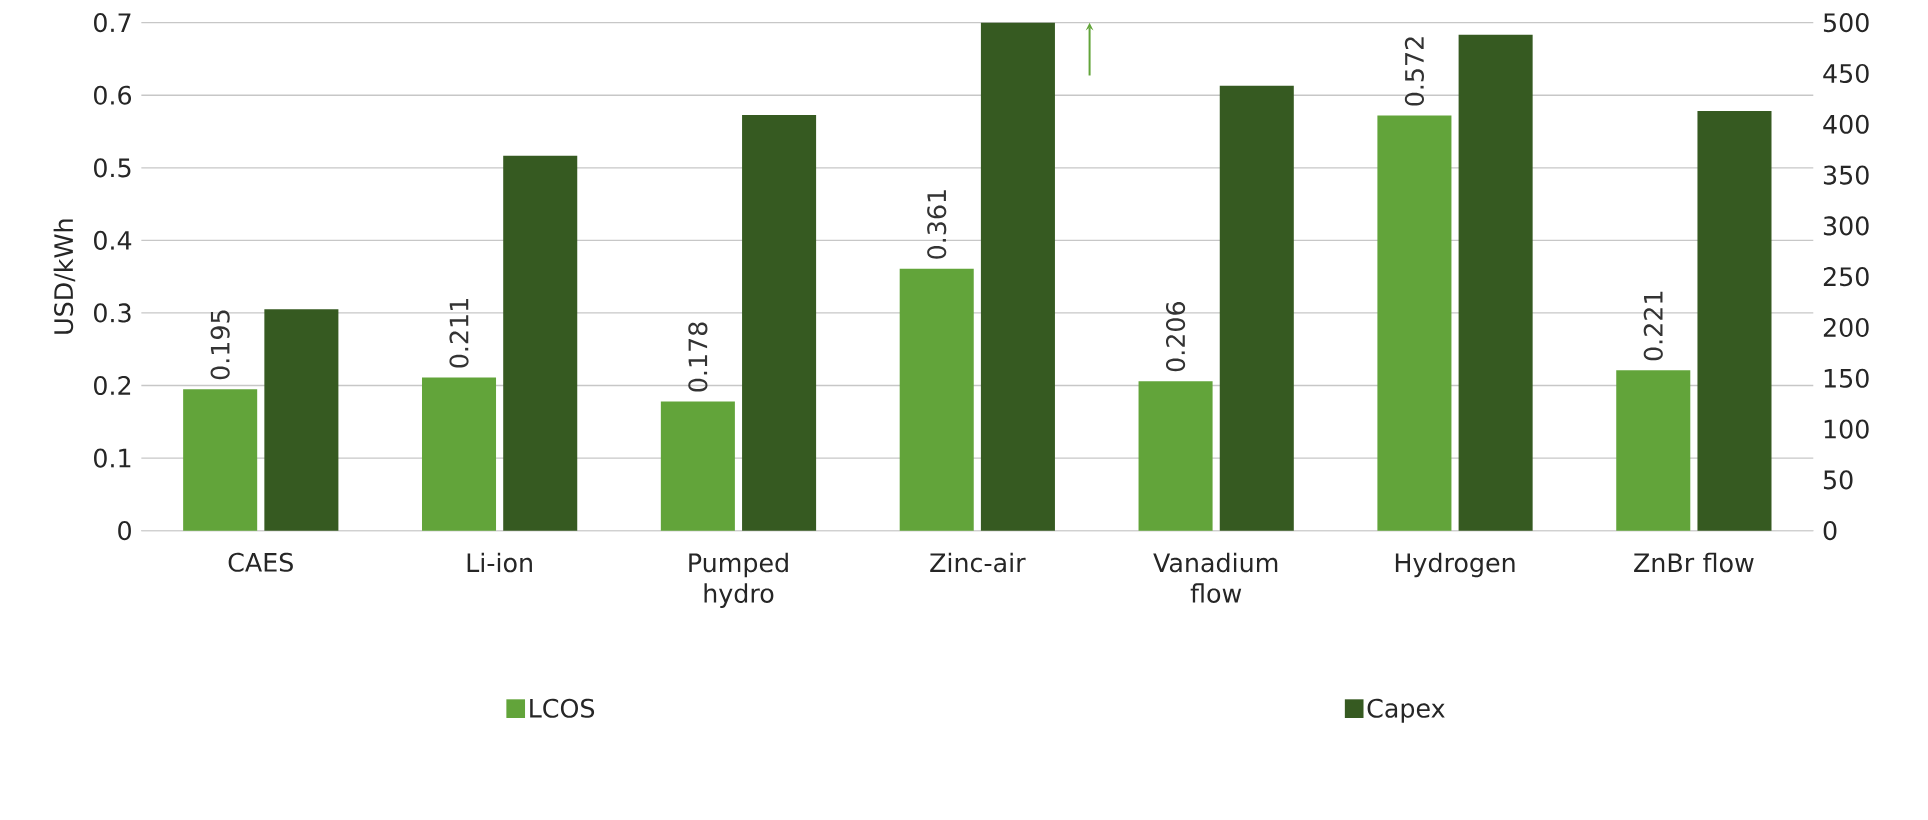 The height and width of the screenshot is (820, 1928). What do you see at coordinates (260, 562) in the screenshot?
I see `x-tick-label: CAES` at bounding box center [260, 562].